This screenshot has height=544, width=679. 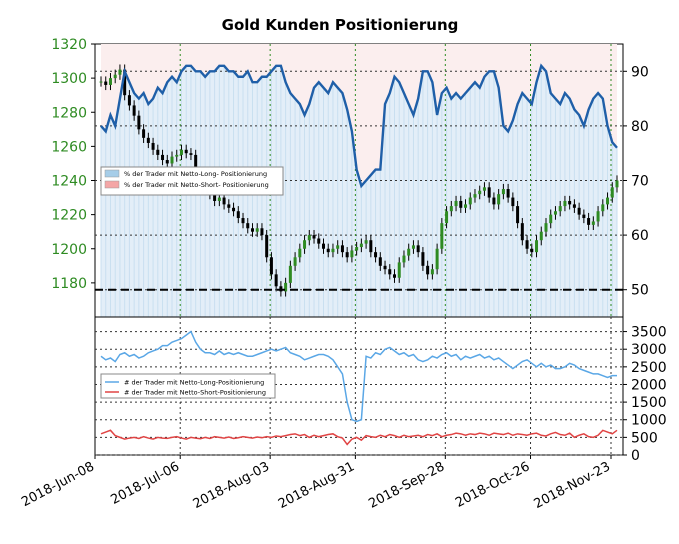 What do you see at coordinates (58, 484) in the screenshot?
I see `x-tick-label: 2018-Jun-08` at bounding box center [58, 484].